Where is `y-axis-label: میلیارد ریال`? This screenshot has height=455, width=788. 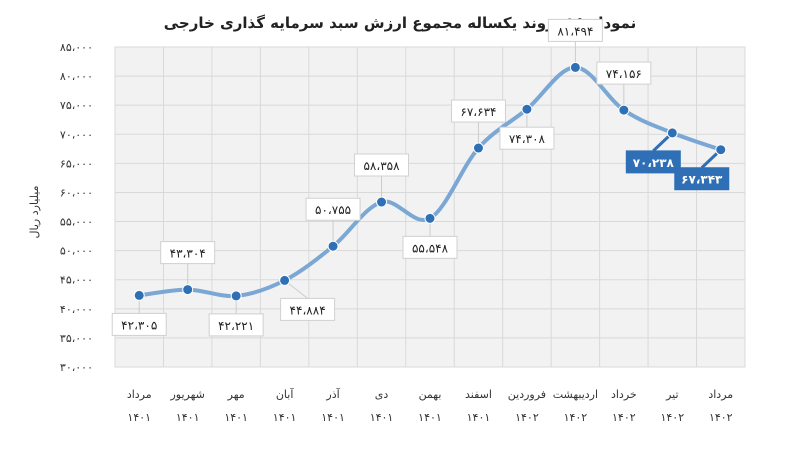 y-axis-label: میلیارد ریال is located at coordinates (34, 211).